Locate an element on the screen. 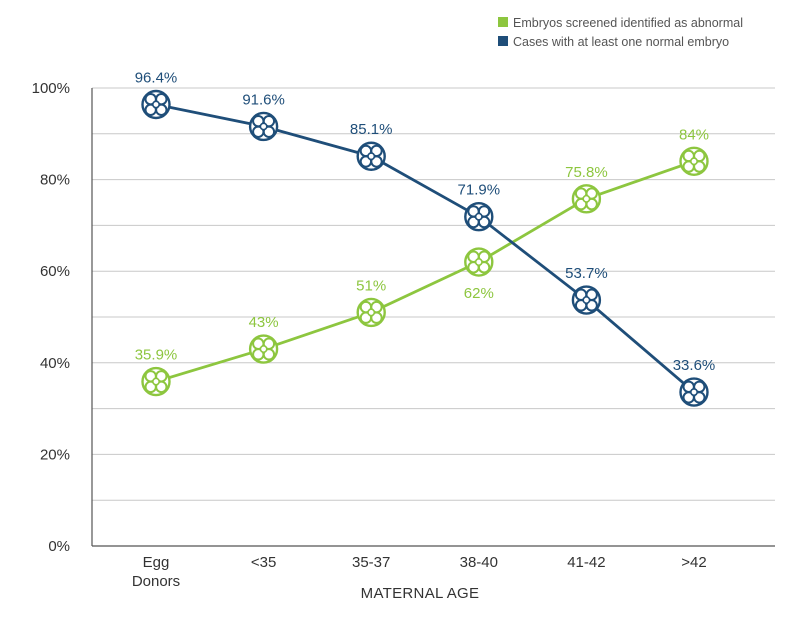 The width and height of the screenshot is (800, 629). data-label: 85.1% is located at coordinates (371, 129).